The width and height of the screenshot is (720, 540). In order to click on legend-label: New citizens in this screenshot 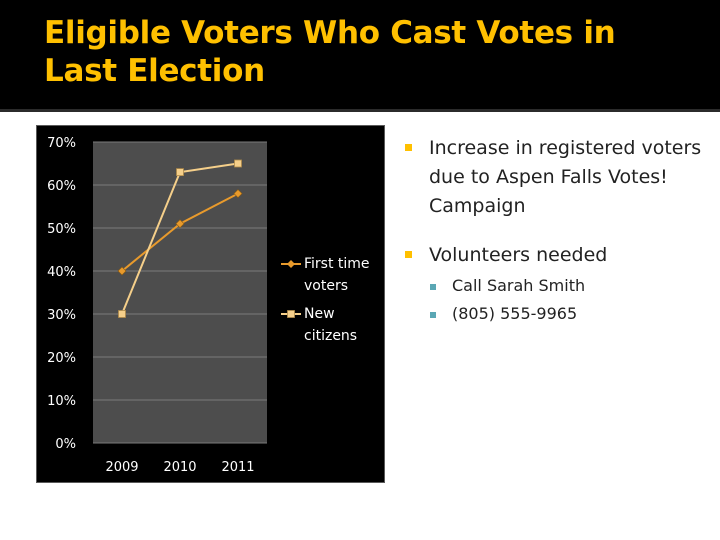, I will do `click(330, 325)`.